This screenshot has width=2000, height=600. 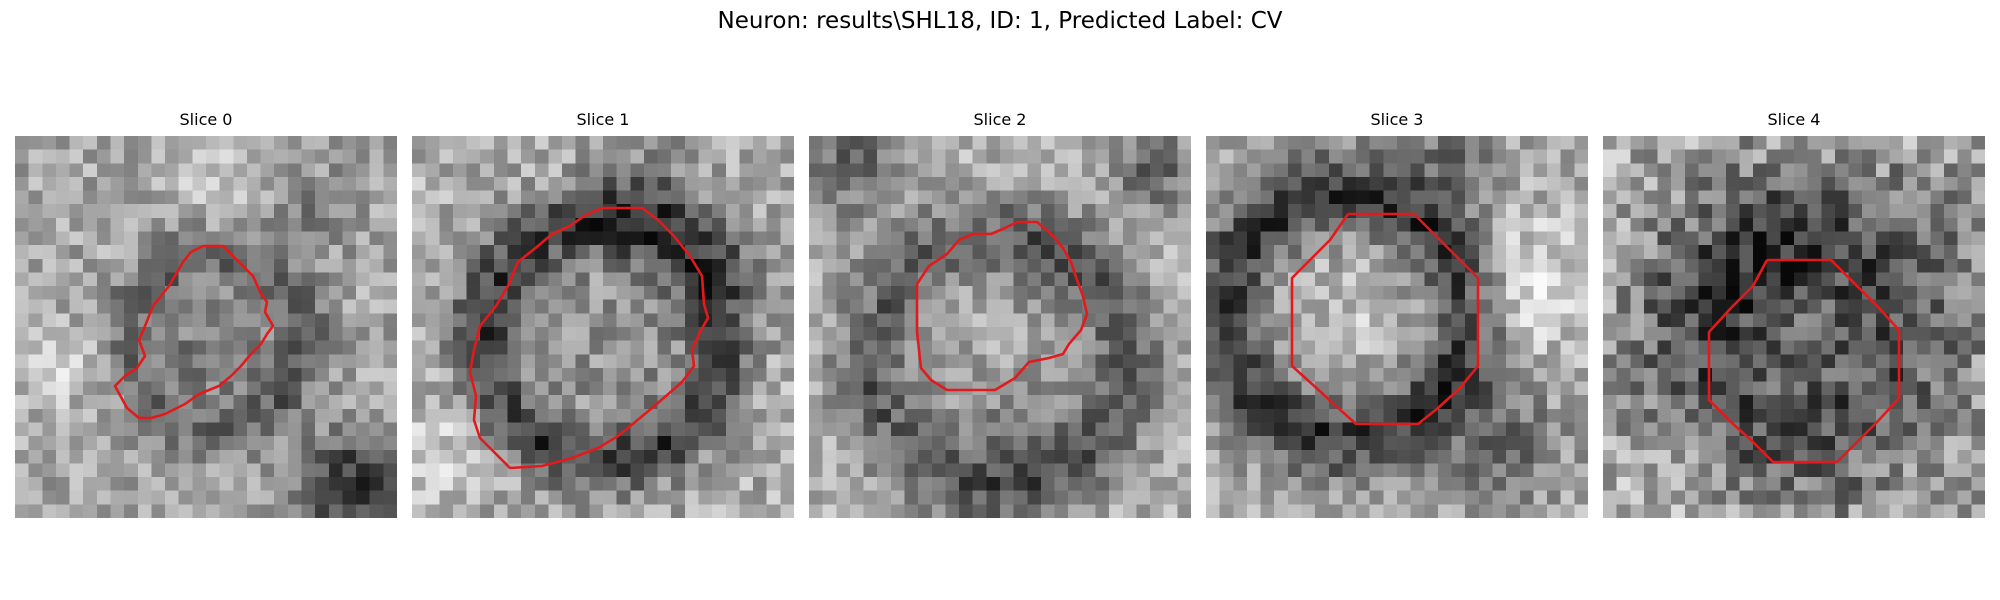 I want to click on slice-panel-4: Slice 4, so click(x=1794, y=313).